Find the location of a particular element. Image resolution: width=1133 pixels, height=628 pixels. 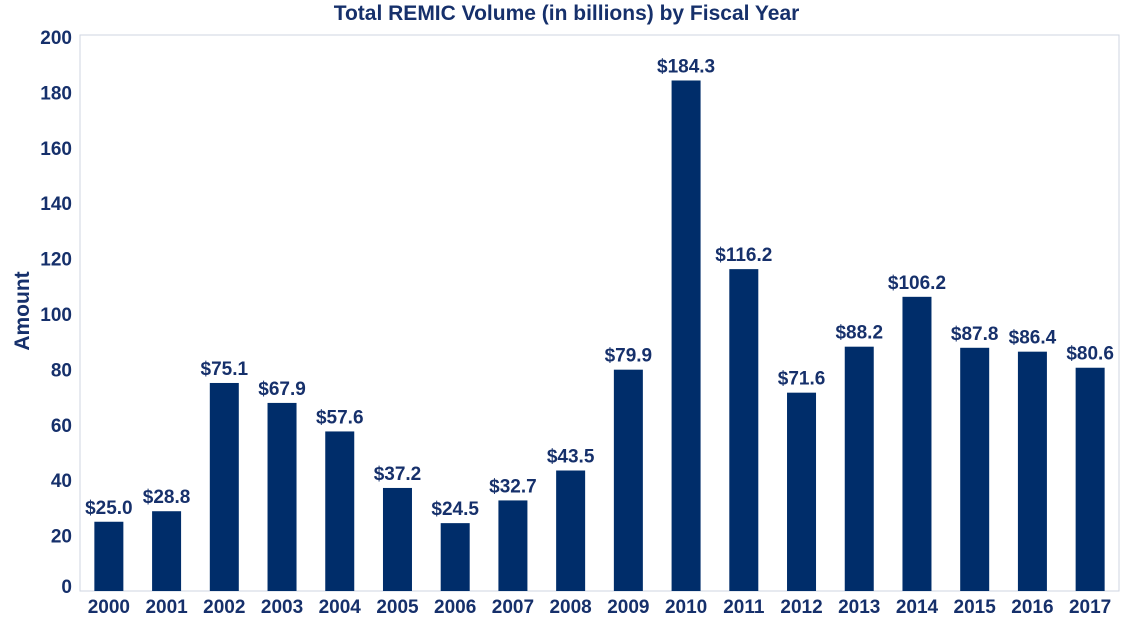

bar-2014 is located at coordinates (917, 443).